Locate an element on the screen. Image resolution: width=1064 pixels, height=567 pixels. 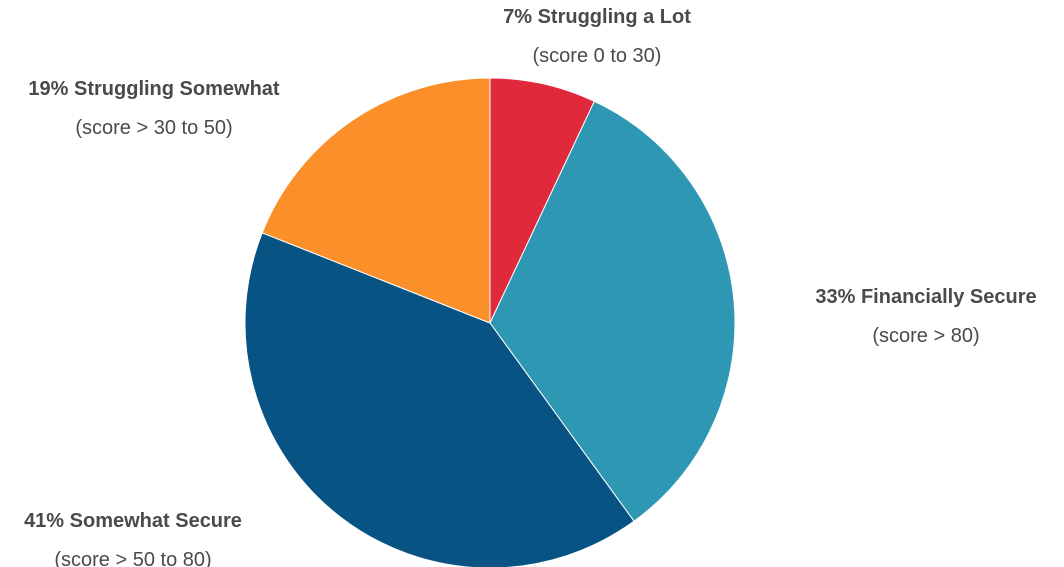
label-financially-secure: 33% Financially Secure (score > 80) is located at coordinates (925, 316).